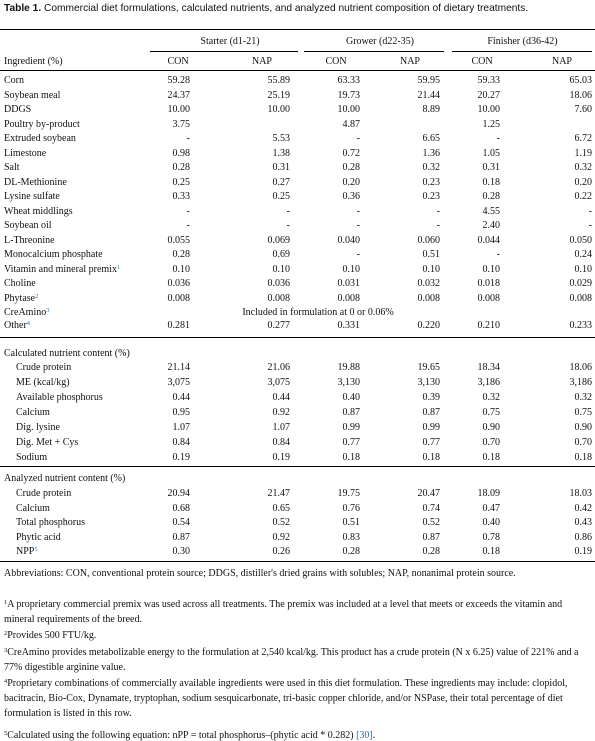  I want to click on table-cell: 59.33, so click(489, 80).